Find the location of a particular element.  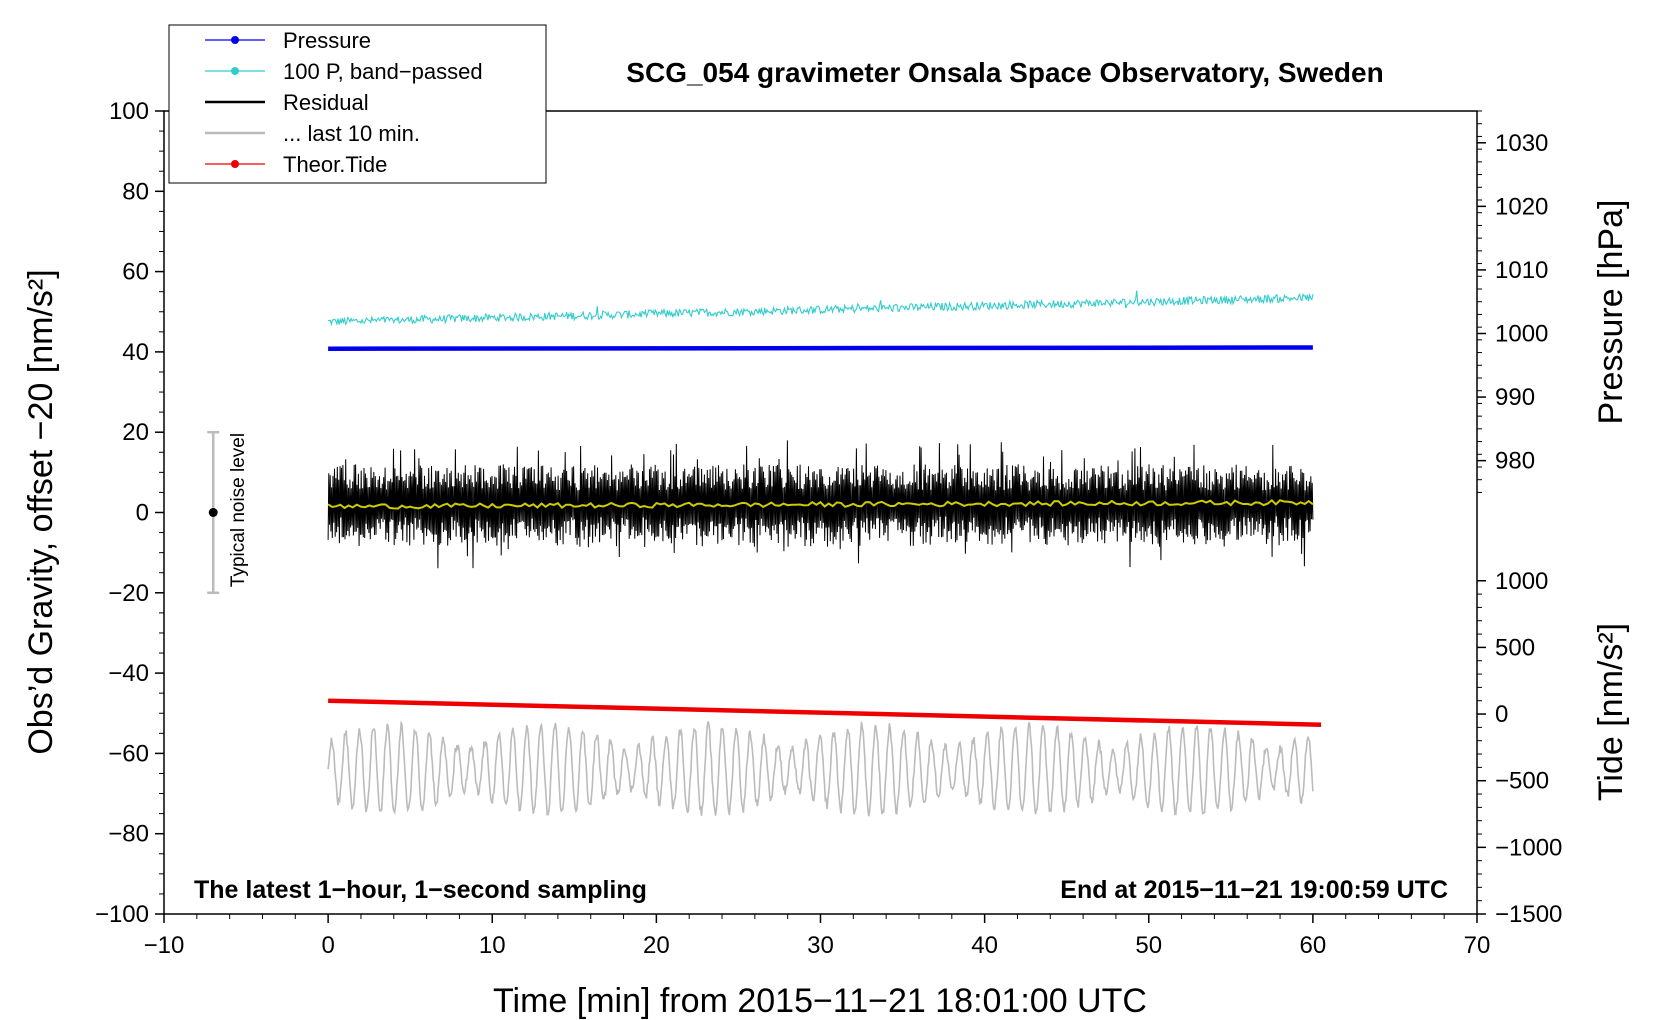

legend-label: 100 P, band−passed is located at coordinates (383, 71).